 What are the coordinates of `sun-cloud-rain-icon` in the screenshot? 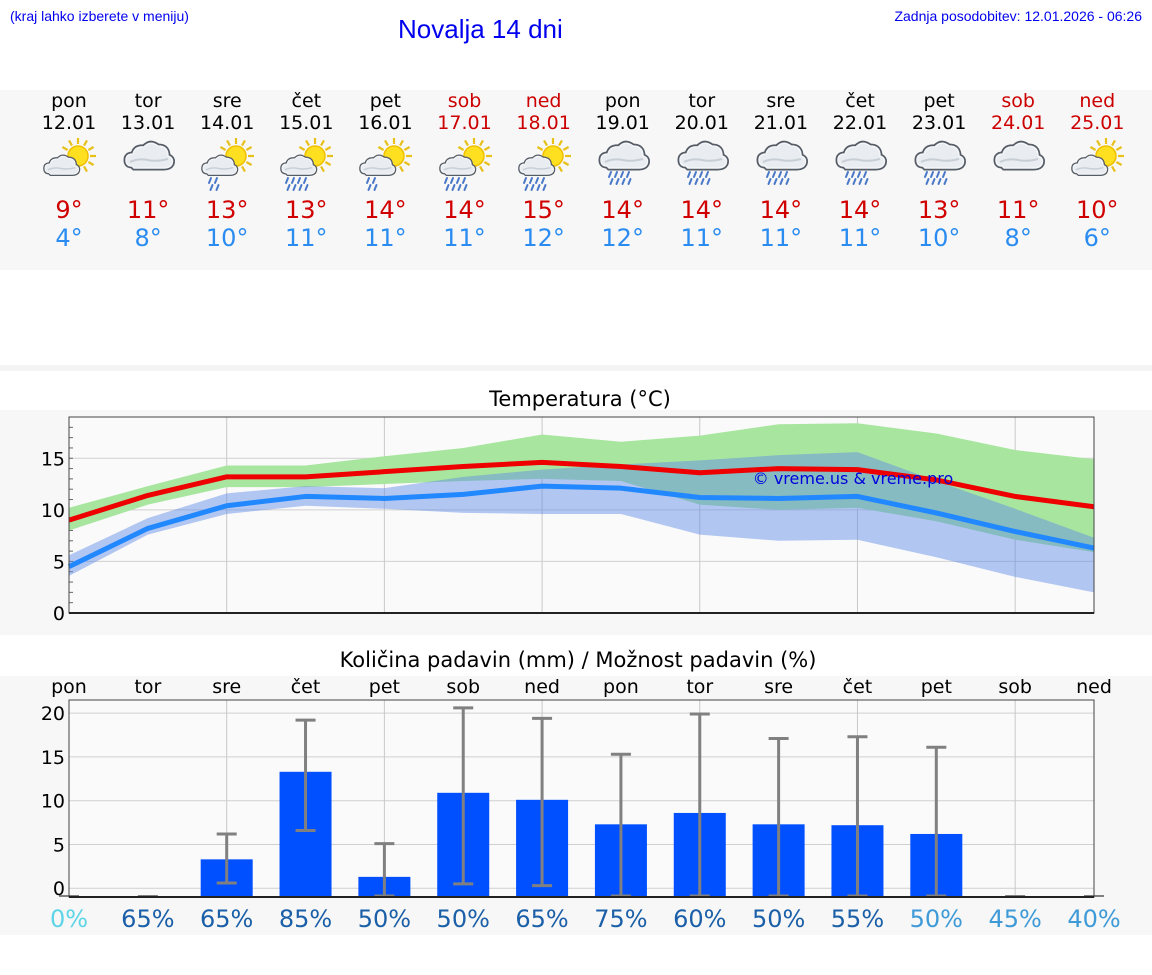 It's located at (544, 164).